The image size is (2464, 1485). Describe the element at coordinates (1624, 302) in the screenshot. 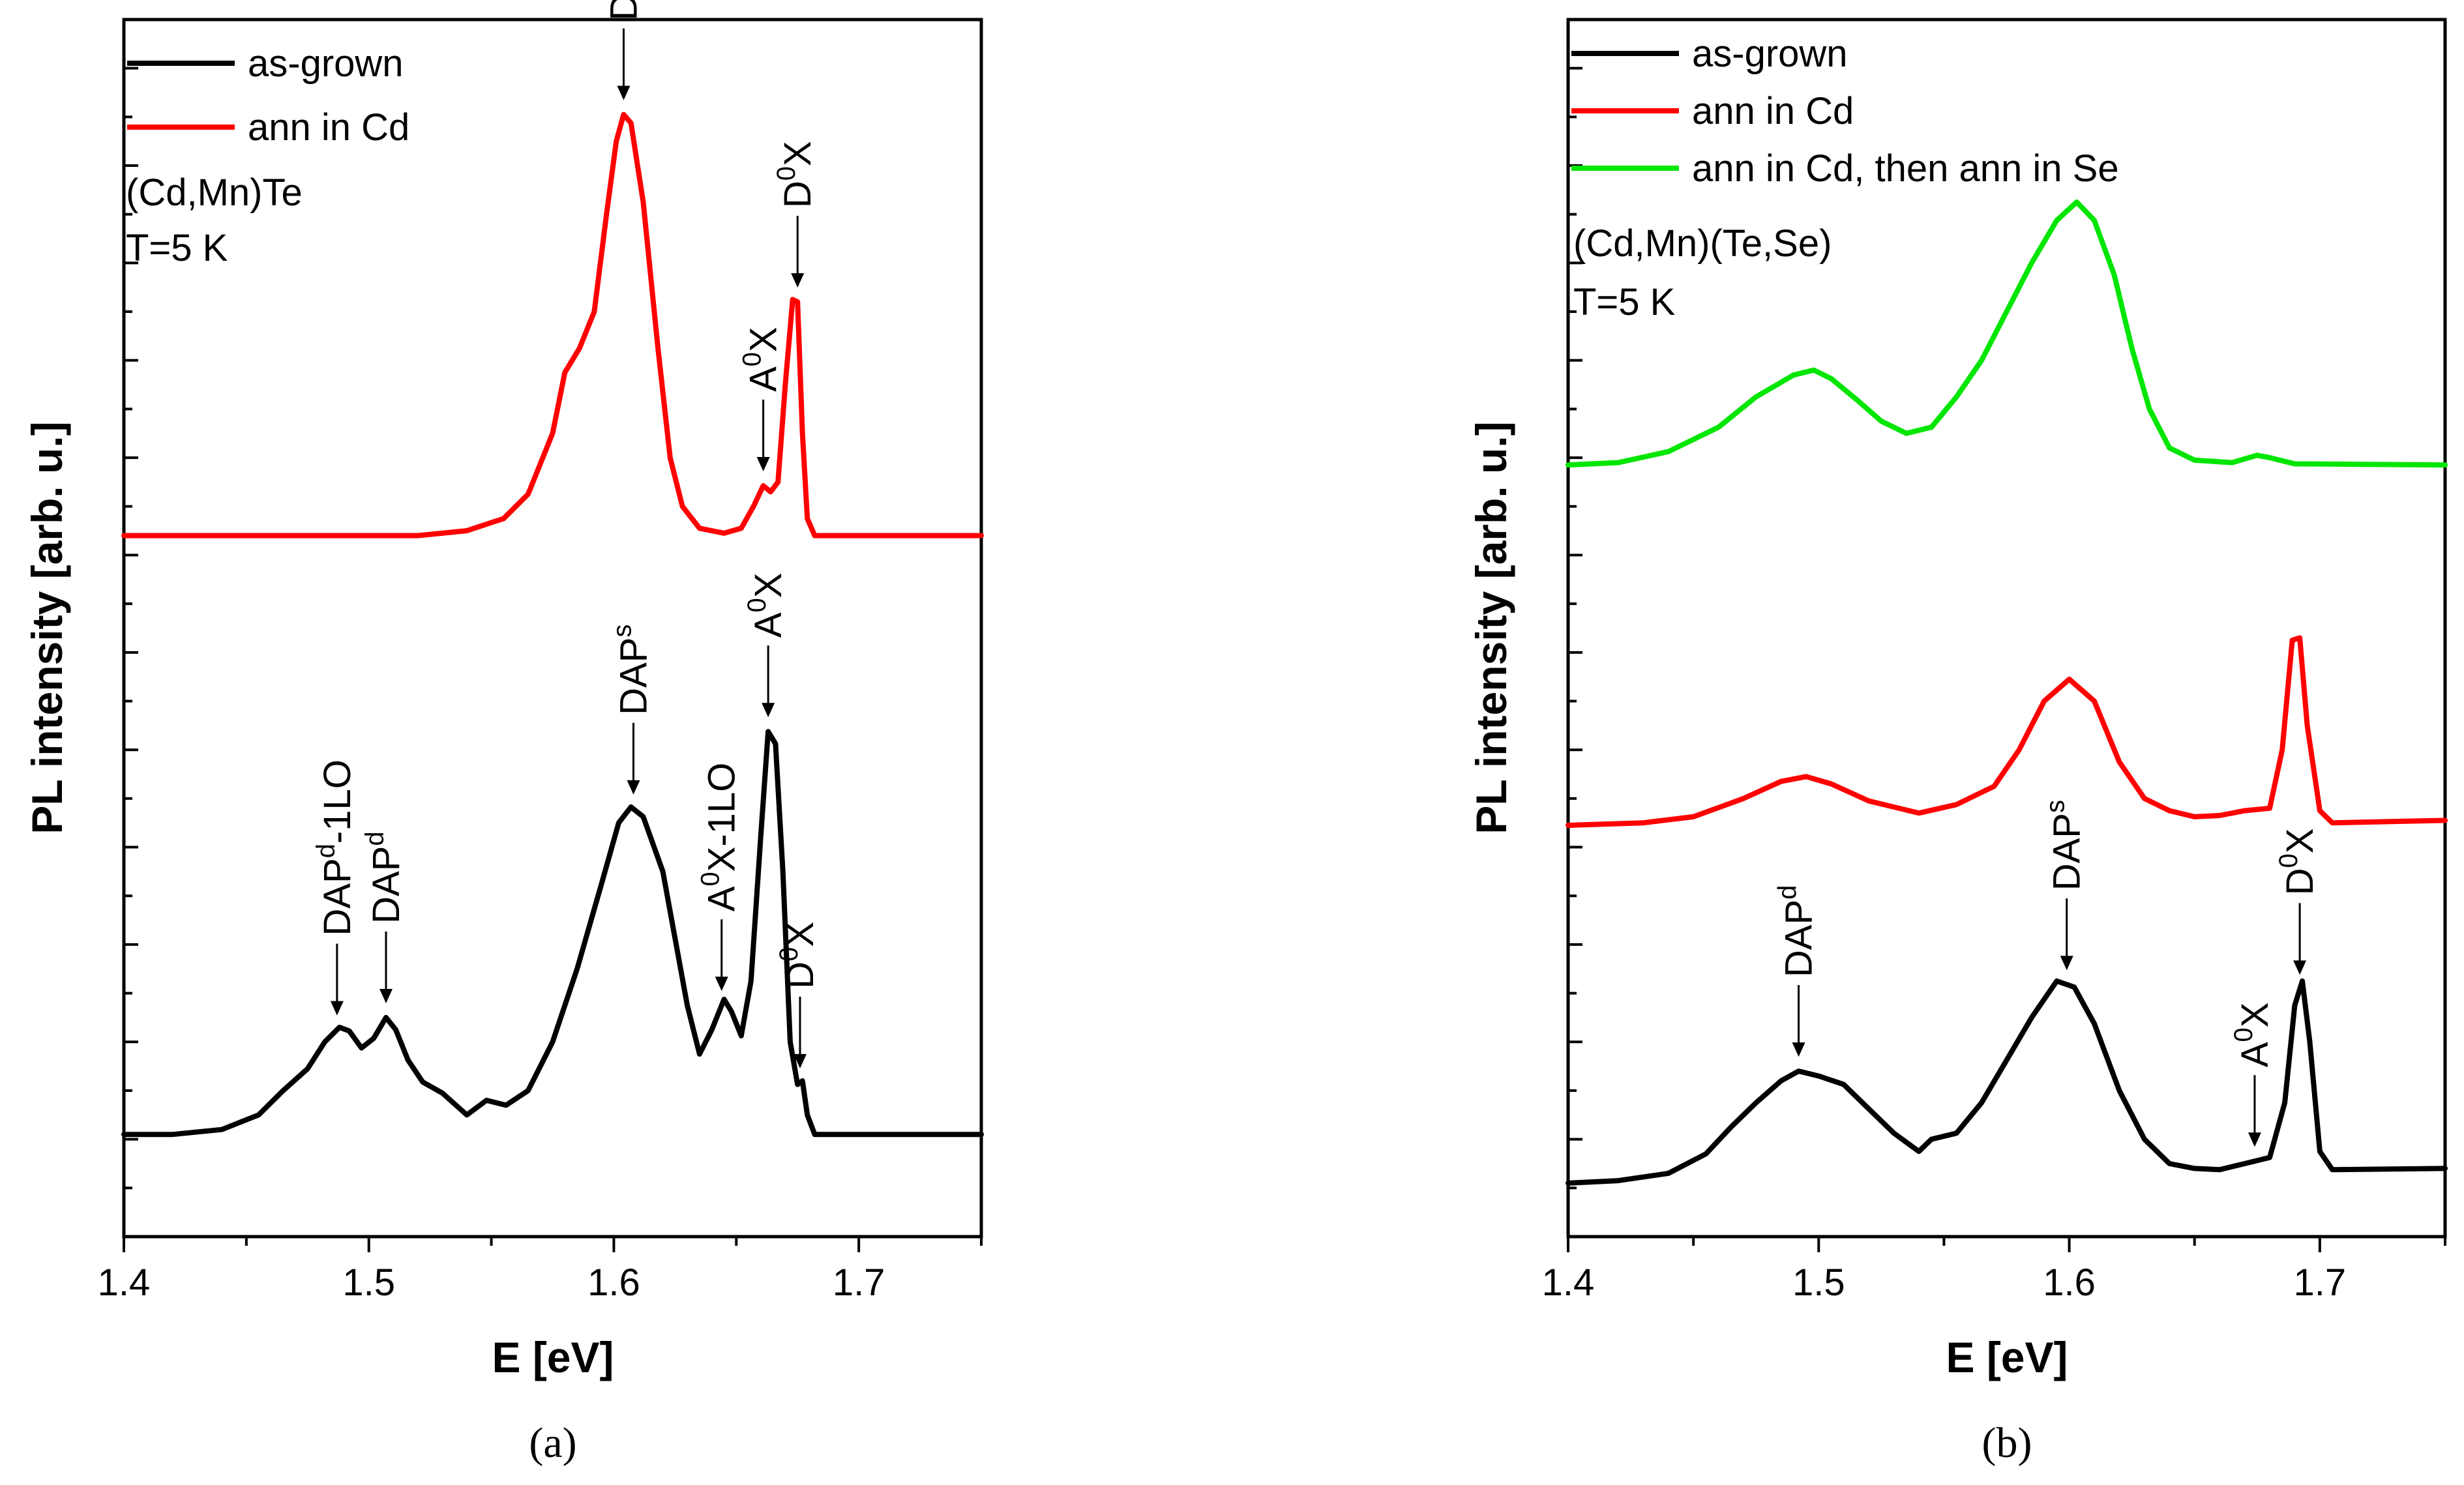

I see `temperature-annotation-b: T=5 K` at that location.